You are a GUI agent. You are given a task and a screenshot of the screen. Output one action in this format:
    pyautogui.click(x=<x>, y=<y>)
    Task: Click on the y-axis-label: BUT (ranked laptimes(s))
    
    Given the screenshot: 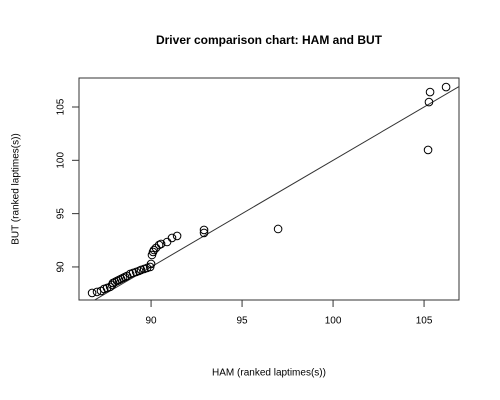 What is the action you would take?
    pyautogui.click(x=16, y=189)
    